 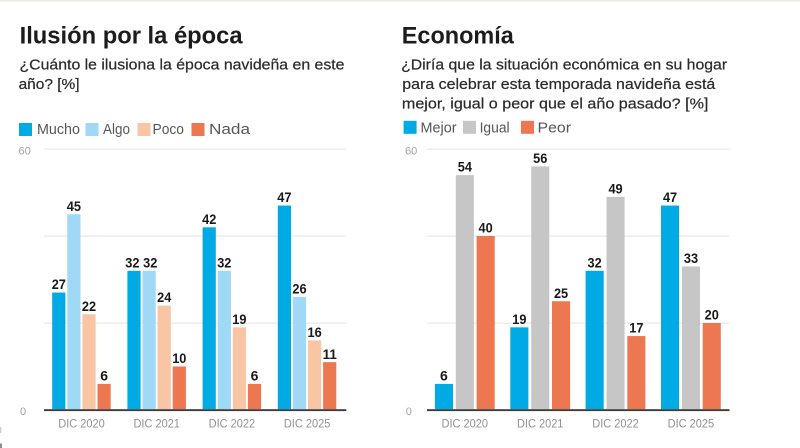 I want to click on svg-text: 49, so click(x=615, y=188).